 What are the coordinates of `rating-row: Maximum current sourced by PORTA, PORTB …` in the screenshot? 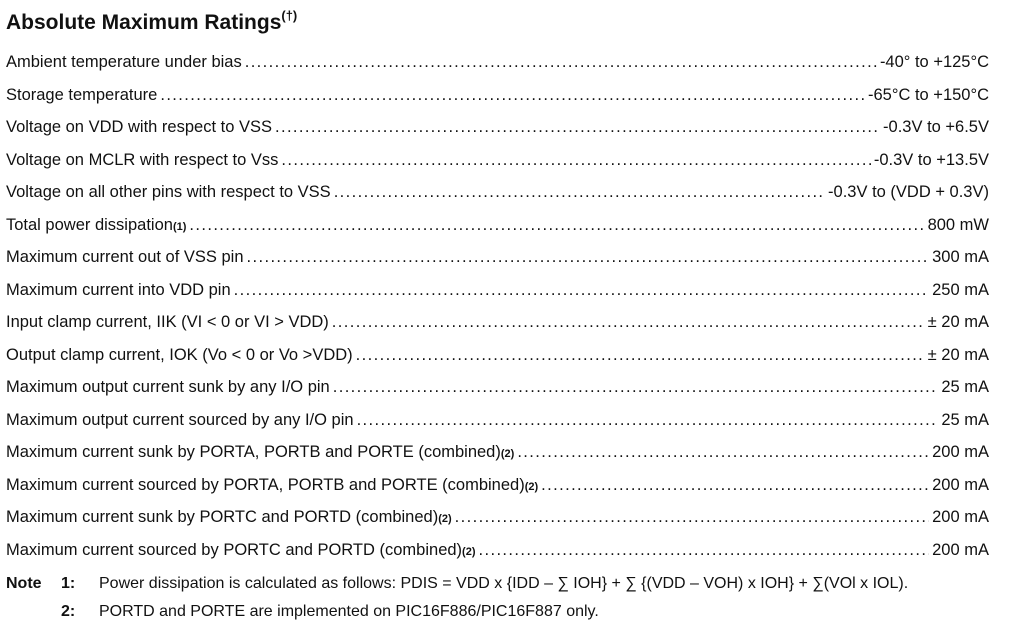 It's located at (497, 489).